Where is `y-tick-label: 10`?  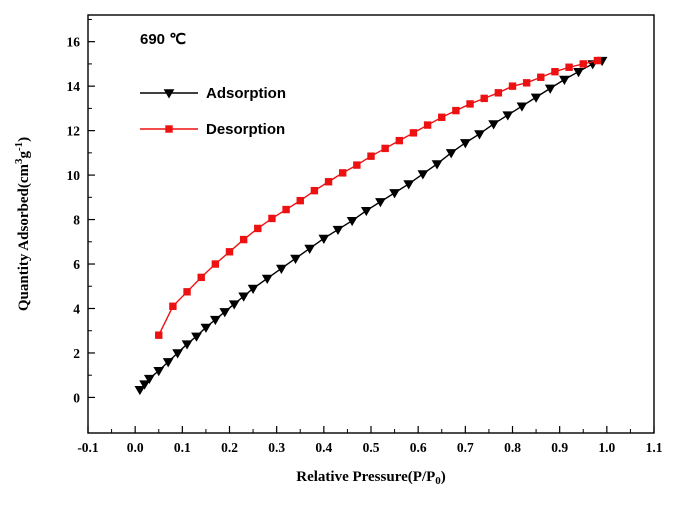
y-tick-label: 10 is located at coordinates (74, 175).